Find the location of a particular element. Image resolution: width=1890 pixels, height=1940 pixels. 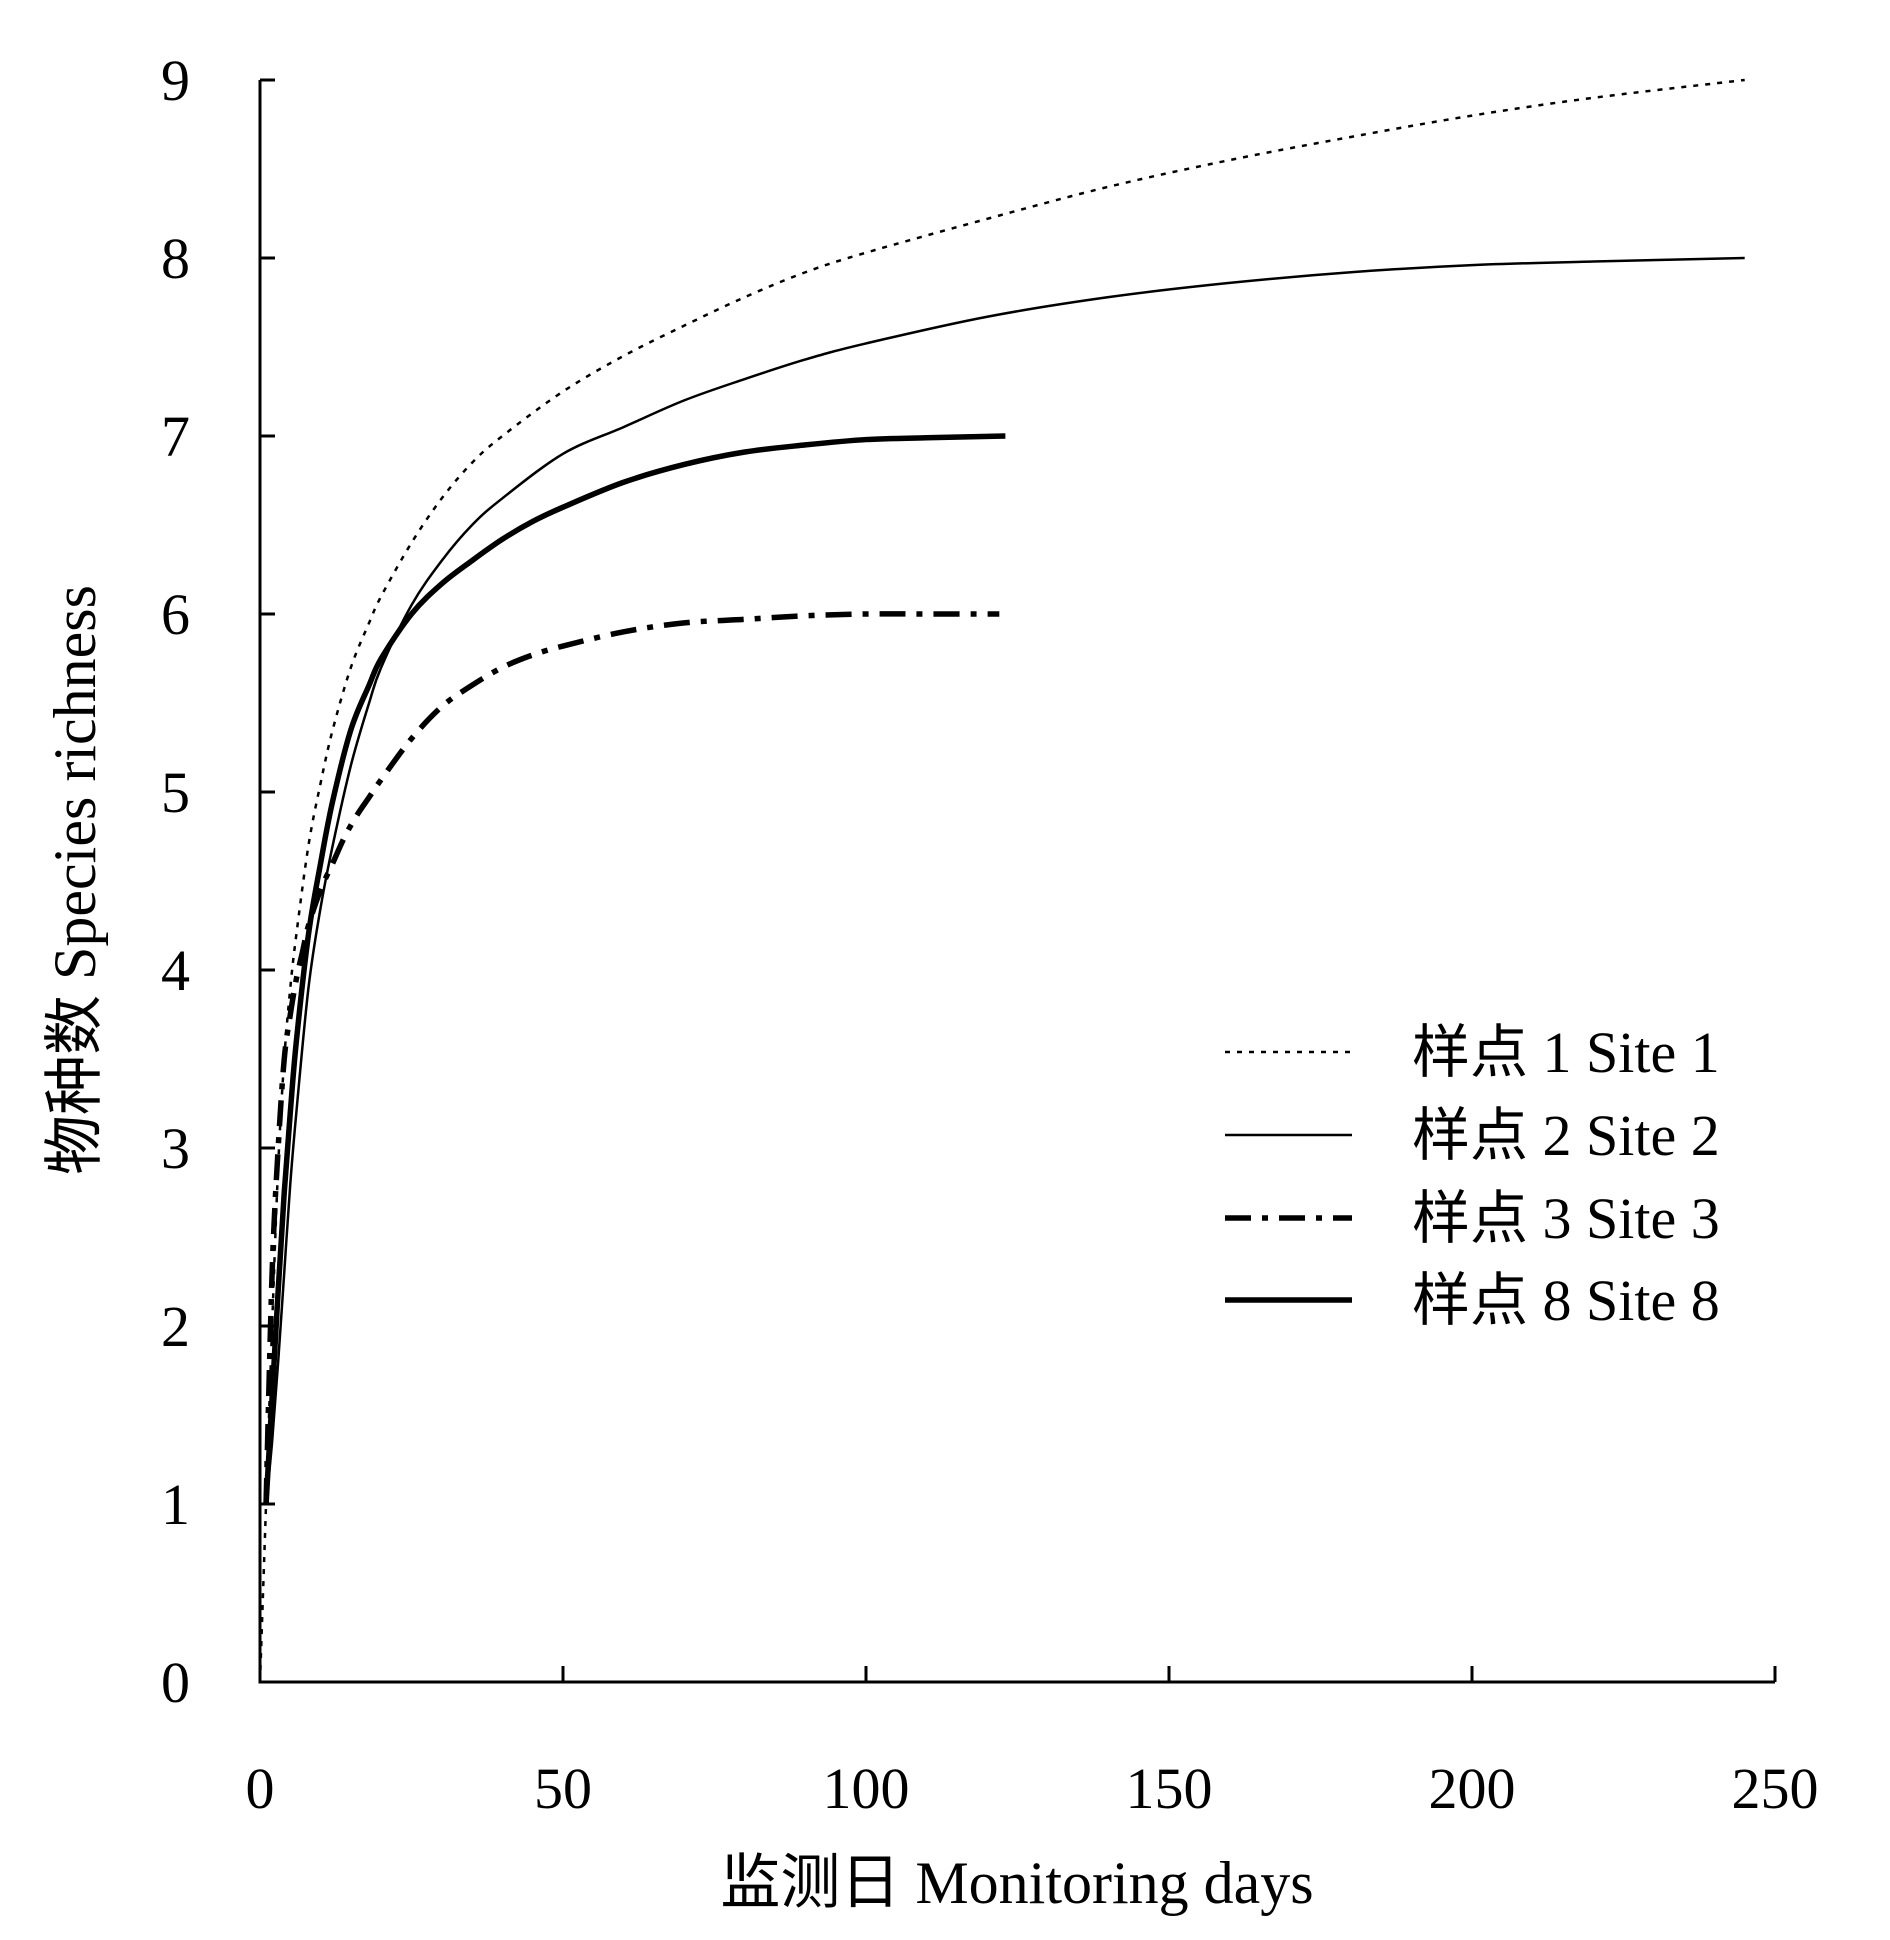

y-axis-title: 物种数 Species richness is located at coordinates (75, 880).